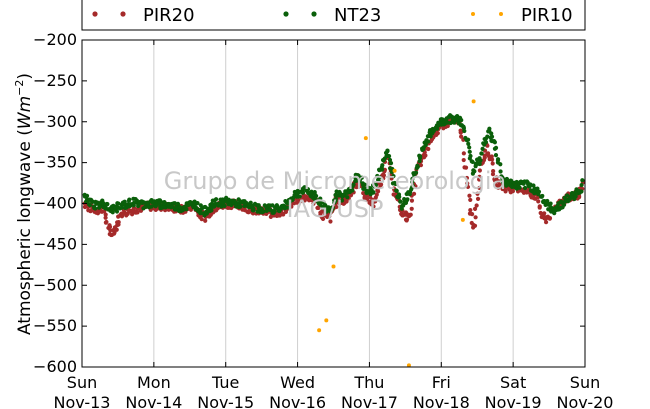 This screenshot has width=650, height=409. What do you see at coordinates (441, 382) in the screenshot?
I see `x-tick-label-day: Fri` at bounding box center [441, 382].